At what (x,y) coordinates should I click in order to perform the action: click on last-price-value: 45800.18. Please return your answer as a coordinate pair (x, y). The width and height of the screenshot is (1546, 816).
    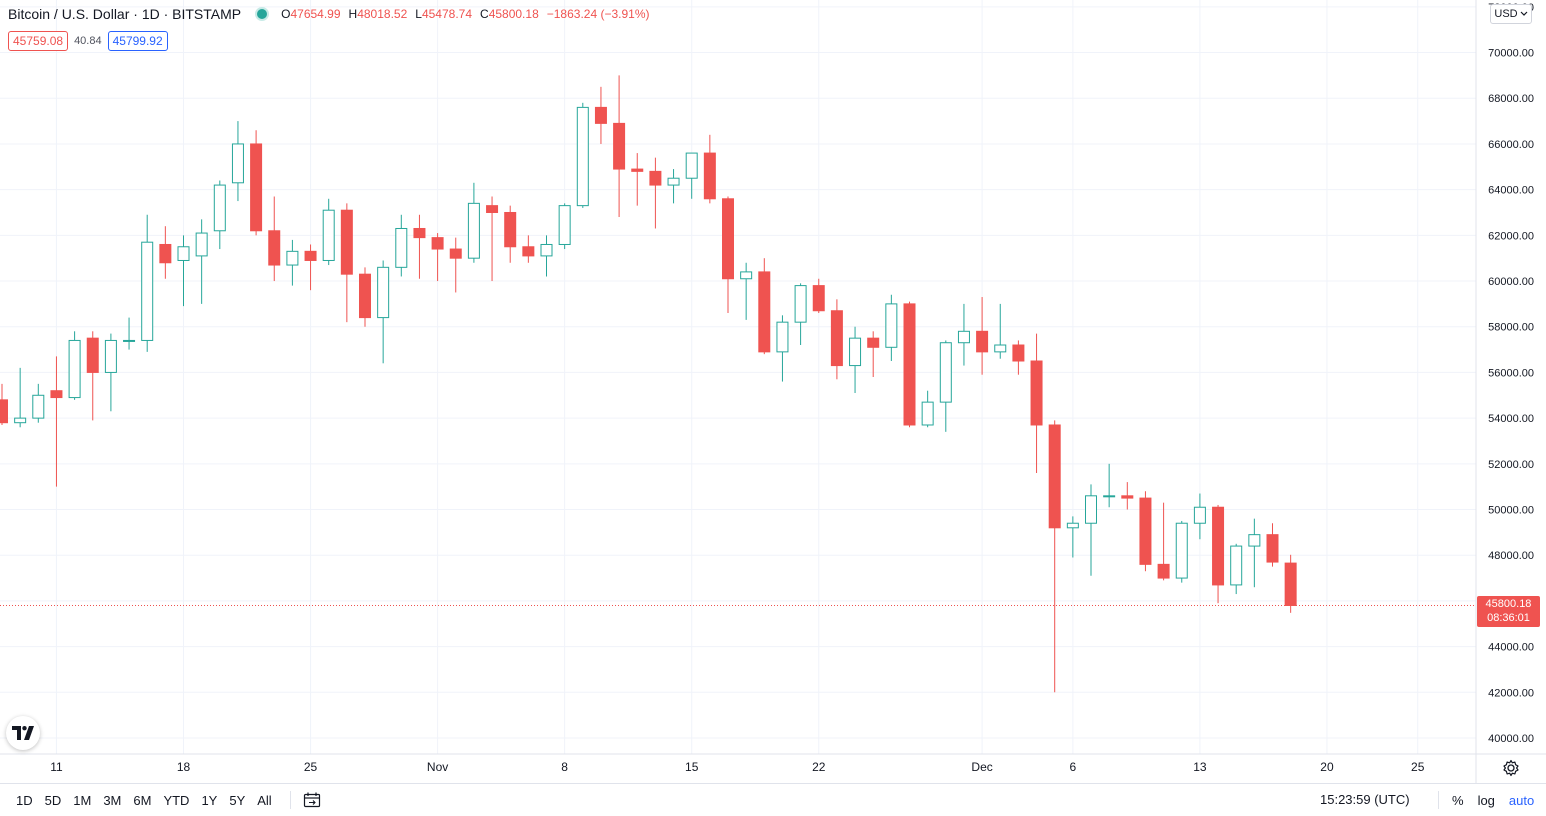
    Looking at the image, I should click on (1508, 604).